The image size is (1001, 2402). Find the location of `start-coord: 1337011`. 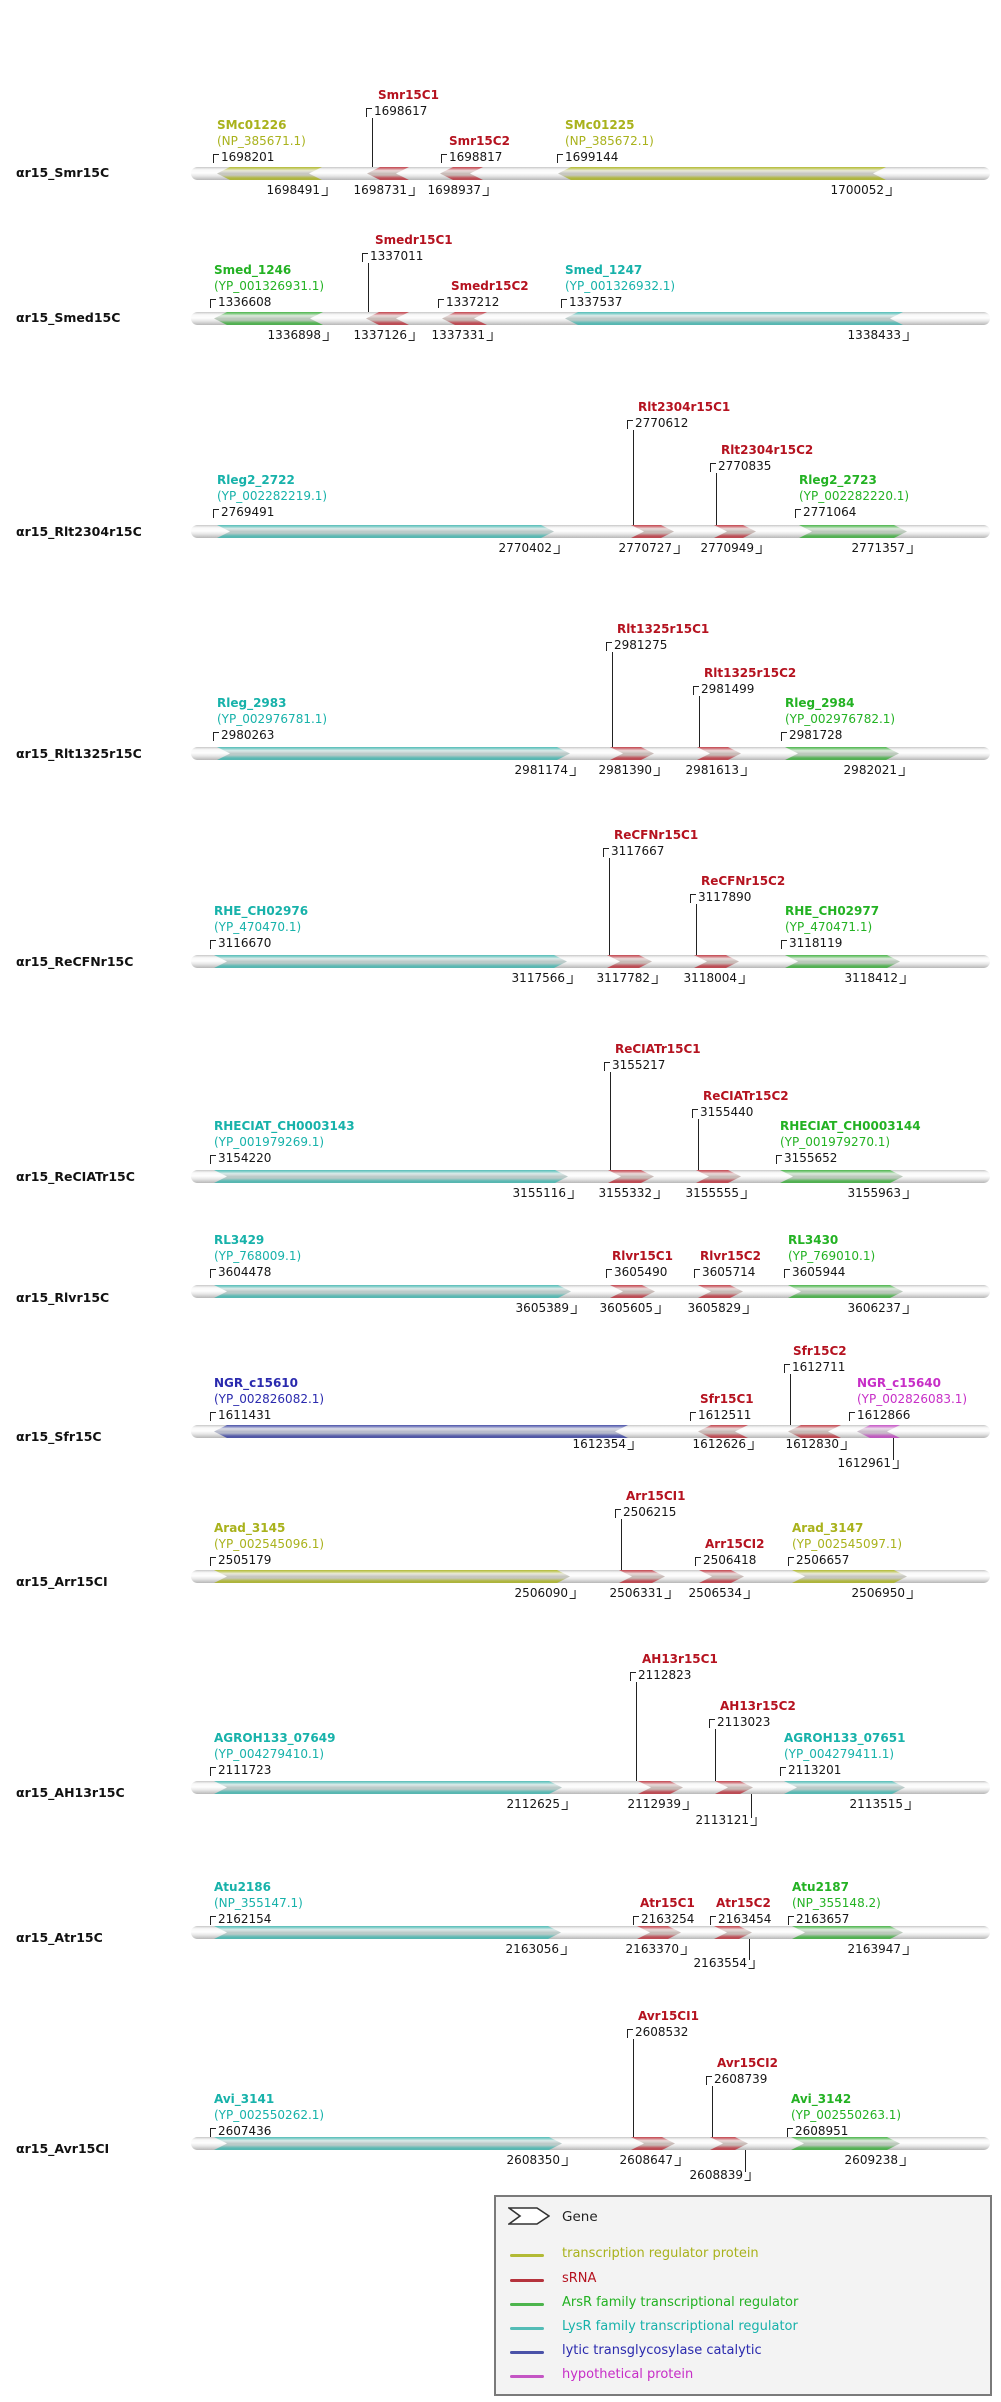

start-coord: 1337011 is located at coordinates (392, 256).